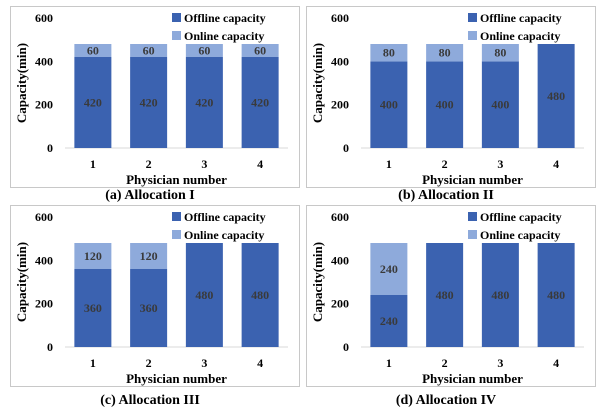 The height and width of the screenshot is (411, 600). I want to click on data-label-b-1-1: 80, so click(445, 53).